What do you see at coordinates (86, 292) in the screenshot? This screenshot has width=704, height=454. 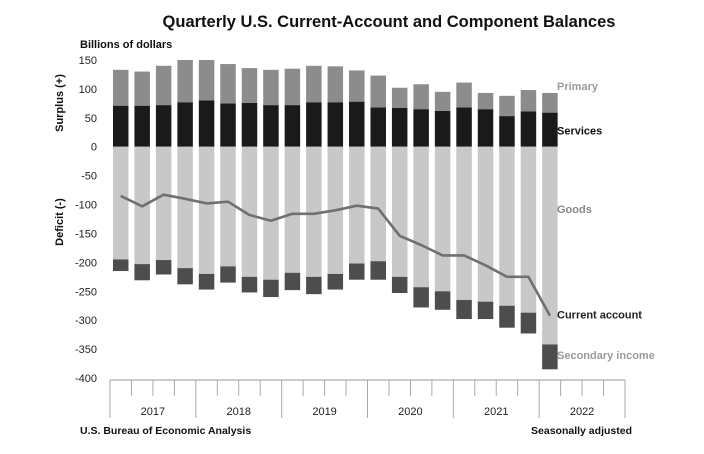 I see `y-tick-label: -250` at bounding box center [86, 292].